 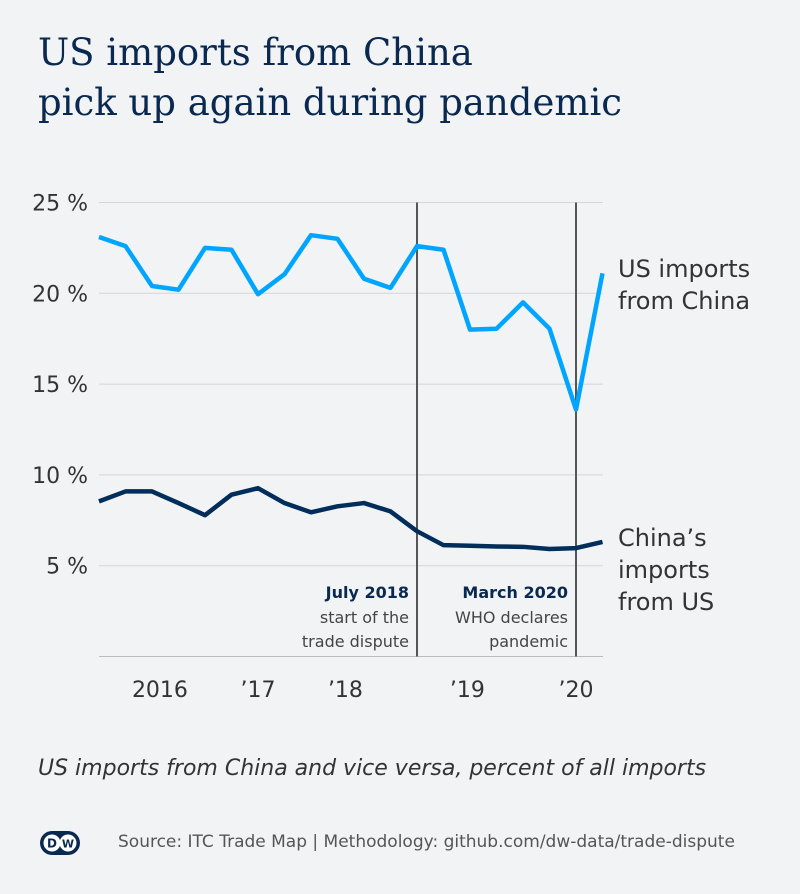 I want to click on x-tick-label: ’19, so click(x=467, y=690).